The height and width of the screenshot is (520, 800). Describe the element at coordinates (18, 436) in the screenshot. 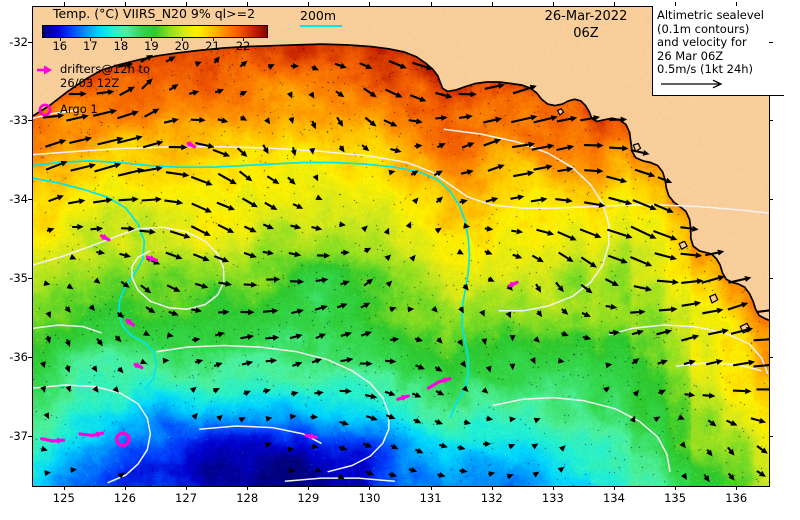

I see `y-axis-tick-label: -37` at that location.